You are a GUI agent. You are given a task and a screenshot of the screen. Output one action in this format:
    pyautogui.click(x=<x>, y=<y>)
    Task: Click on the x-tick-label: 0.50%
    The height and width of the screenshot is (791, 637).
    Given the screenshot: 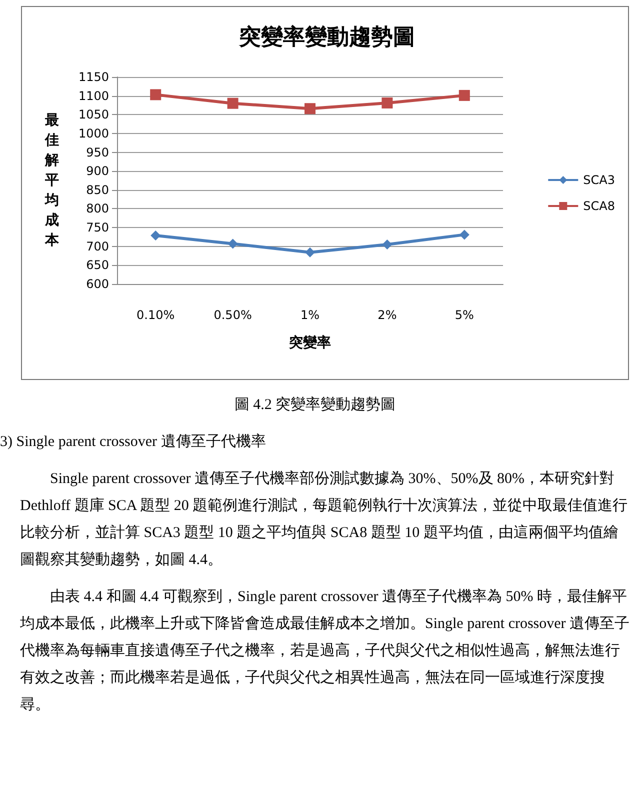 What is the action you would take?
    pyautogui.click(x=233, y=315)
    